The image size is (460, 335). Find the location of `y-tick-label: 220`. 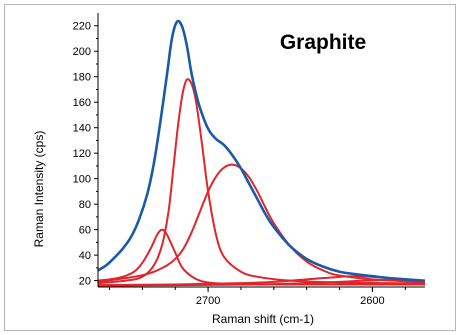

y-tick-label: 220 is located at coordinates (82, 27).